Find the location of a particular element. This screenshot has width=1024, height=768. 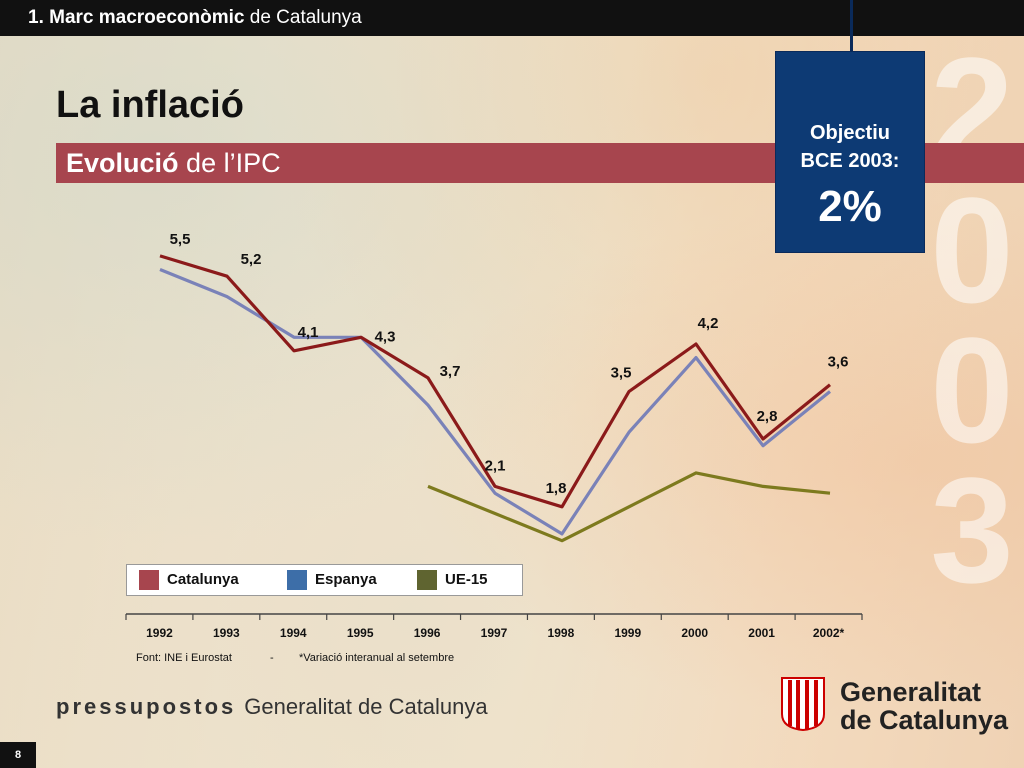

subtitle-rest: de l’IPC is located at coordinates (233, 163).